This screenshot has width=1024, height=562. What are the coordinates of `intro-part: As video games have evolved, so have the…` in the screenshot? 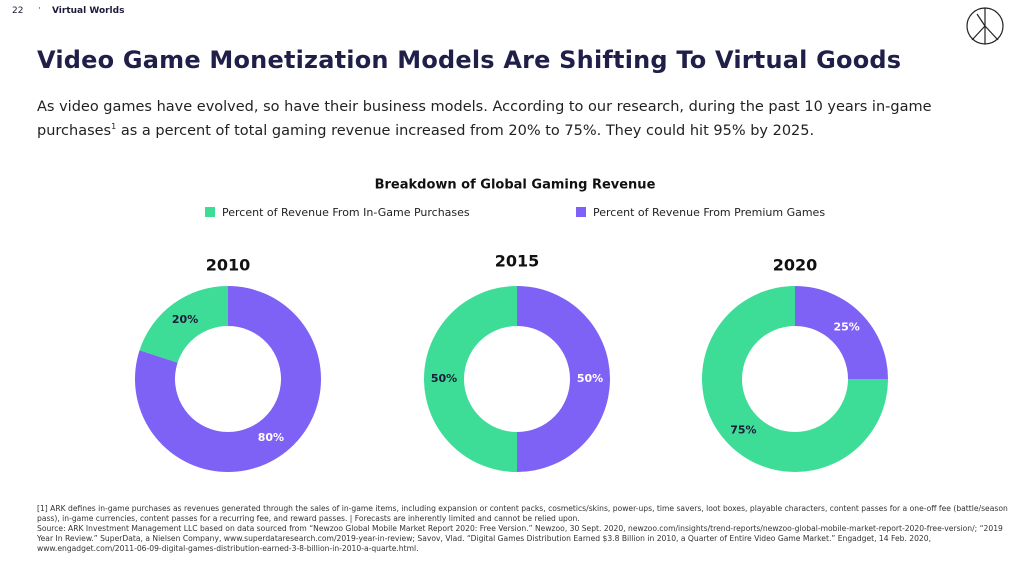 It's located at (484, 119).